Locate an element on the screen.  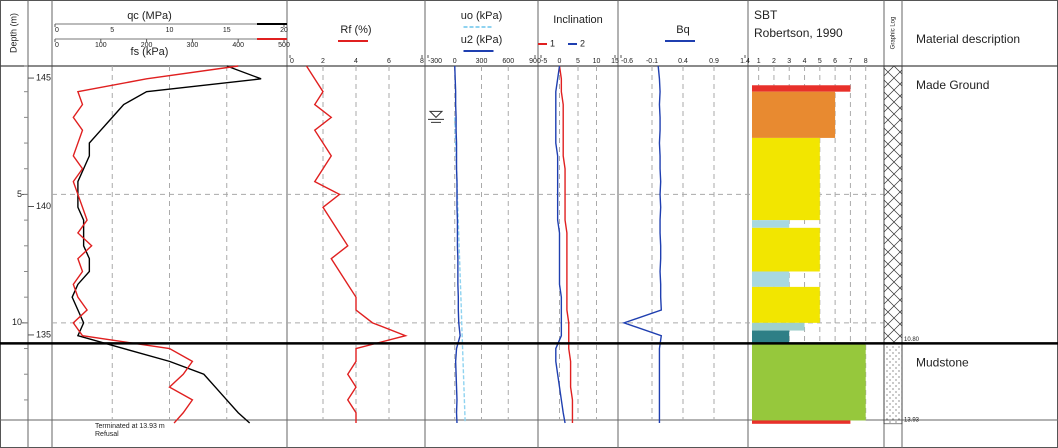
x-tick-label: -300 is located at coordinates (435, 61).